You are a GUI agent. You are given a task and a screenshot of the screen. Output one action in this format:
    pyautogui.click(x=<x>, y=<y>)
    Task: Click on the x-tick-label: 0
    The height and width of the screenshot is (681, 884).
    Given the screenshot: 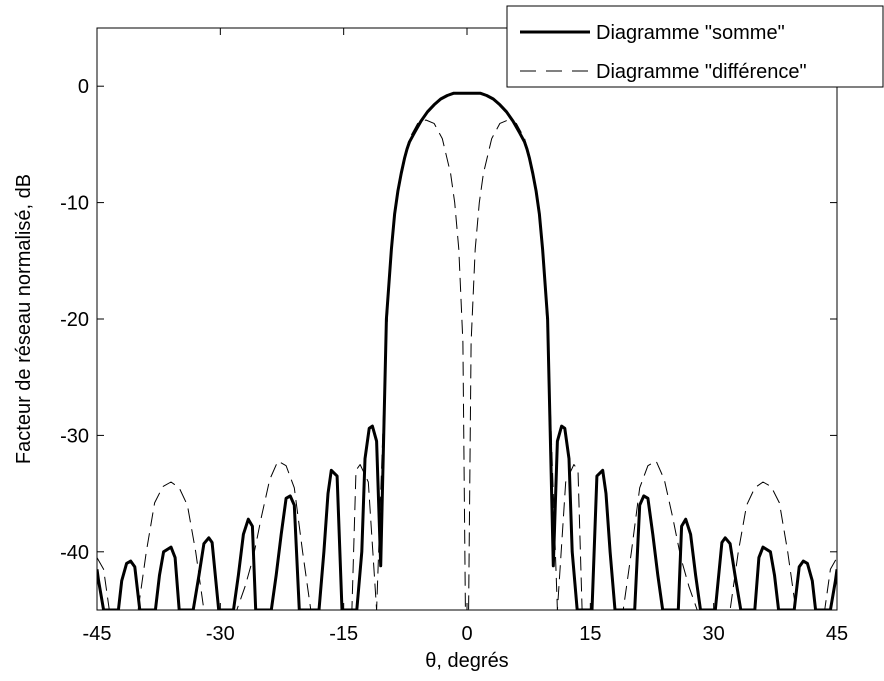 What is the action you would take?
    pyautogui.click(x=466, y=634)
    